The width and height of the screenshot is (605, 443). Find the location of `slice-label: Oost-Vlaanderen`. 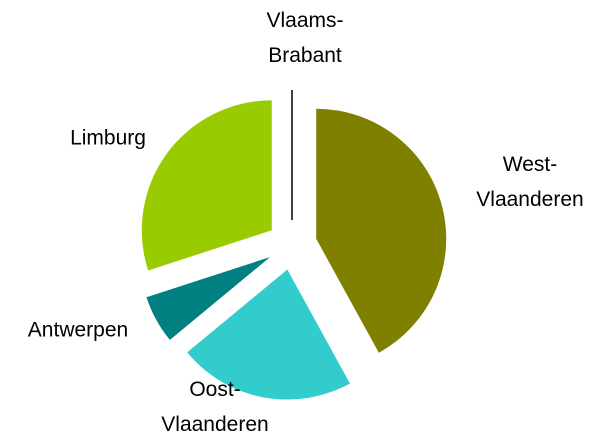

slice-label: Oost-Vlaanderen is located at coordinates (215, 407).